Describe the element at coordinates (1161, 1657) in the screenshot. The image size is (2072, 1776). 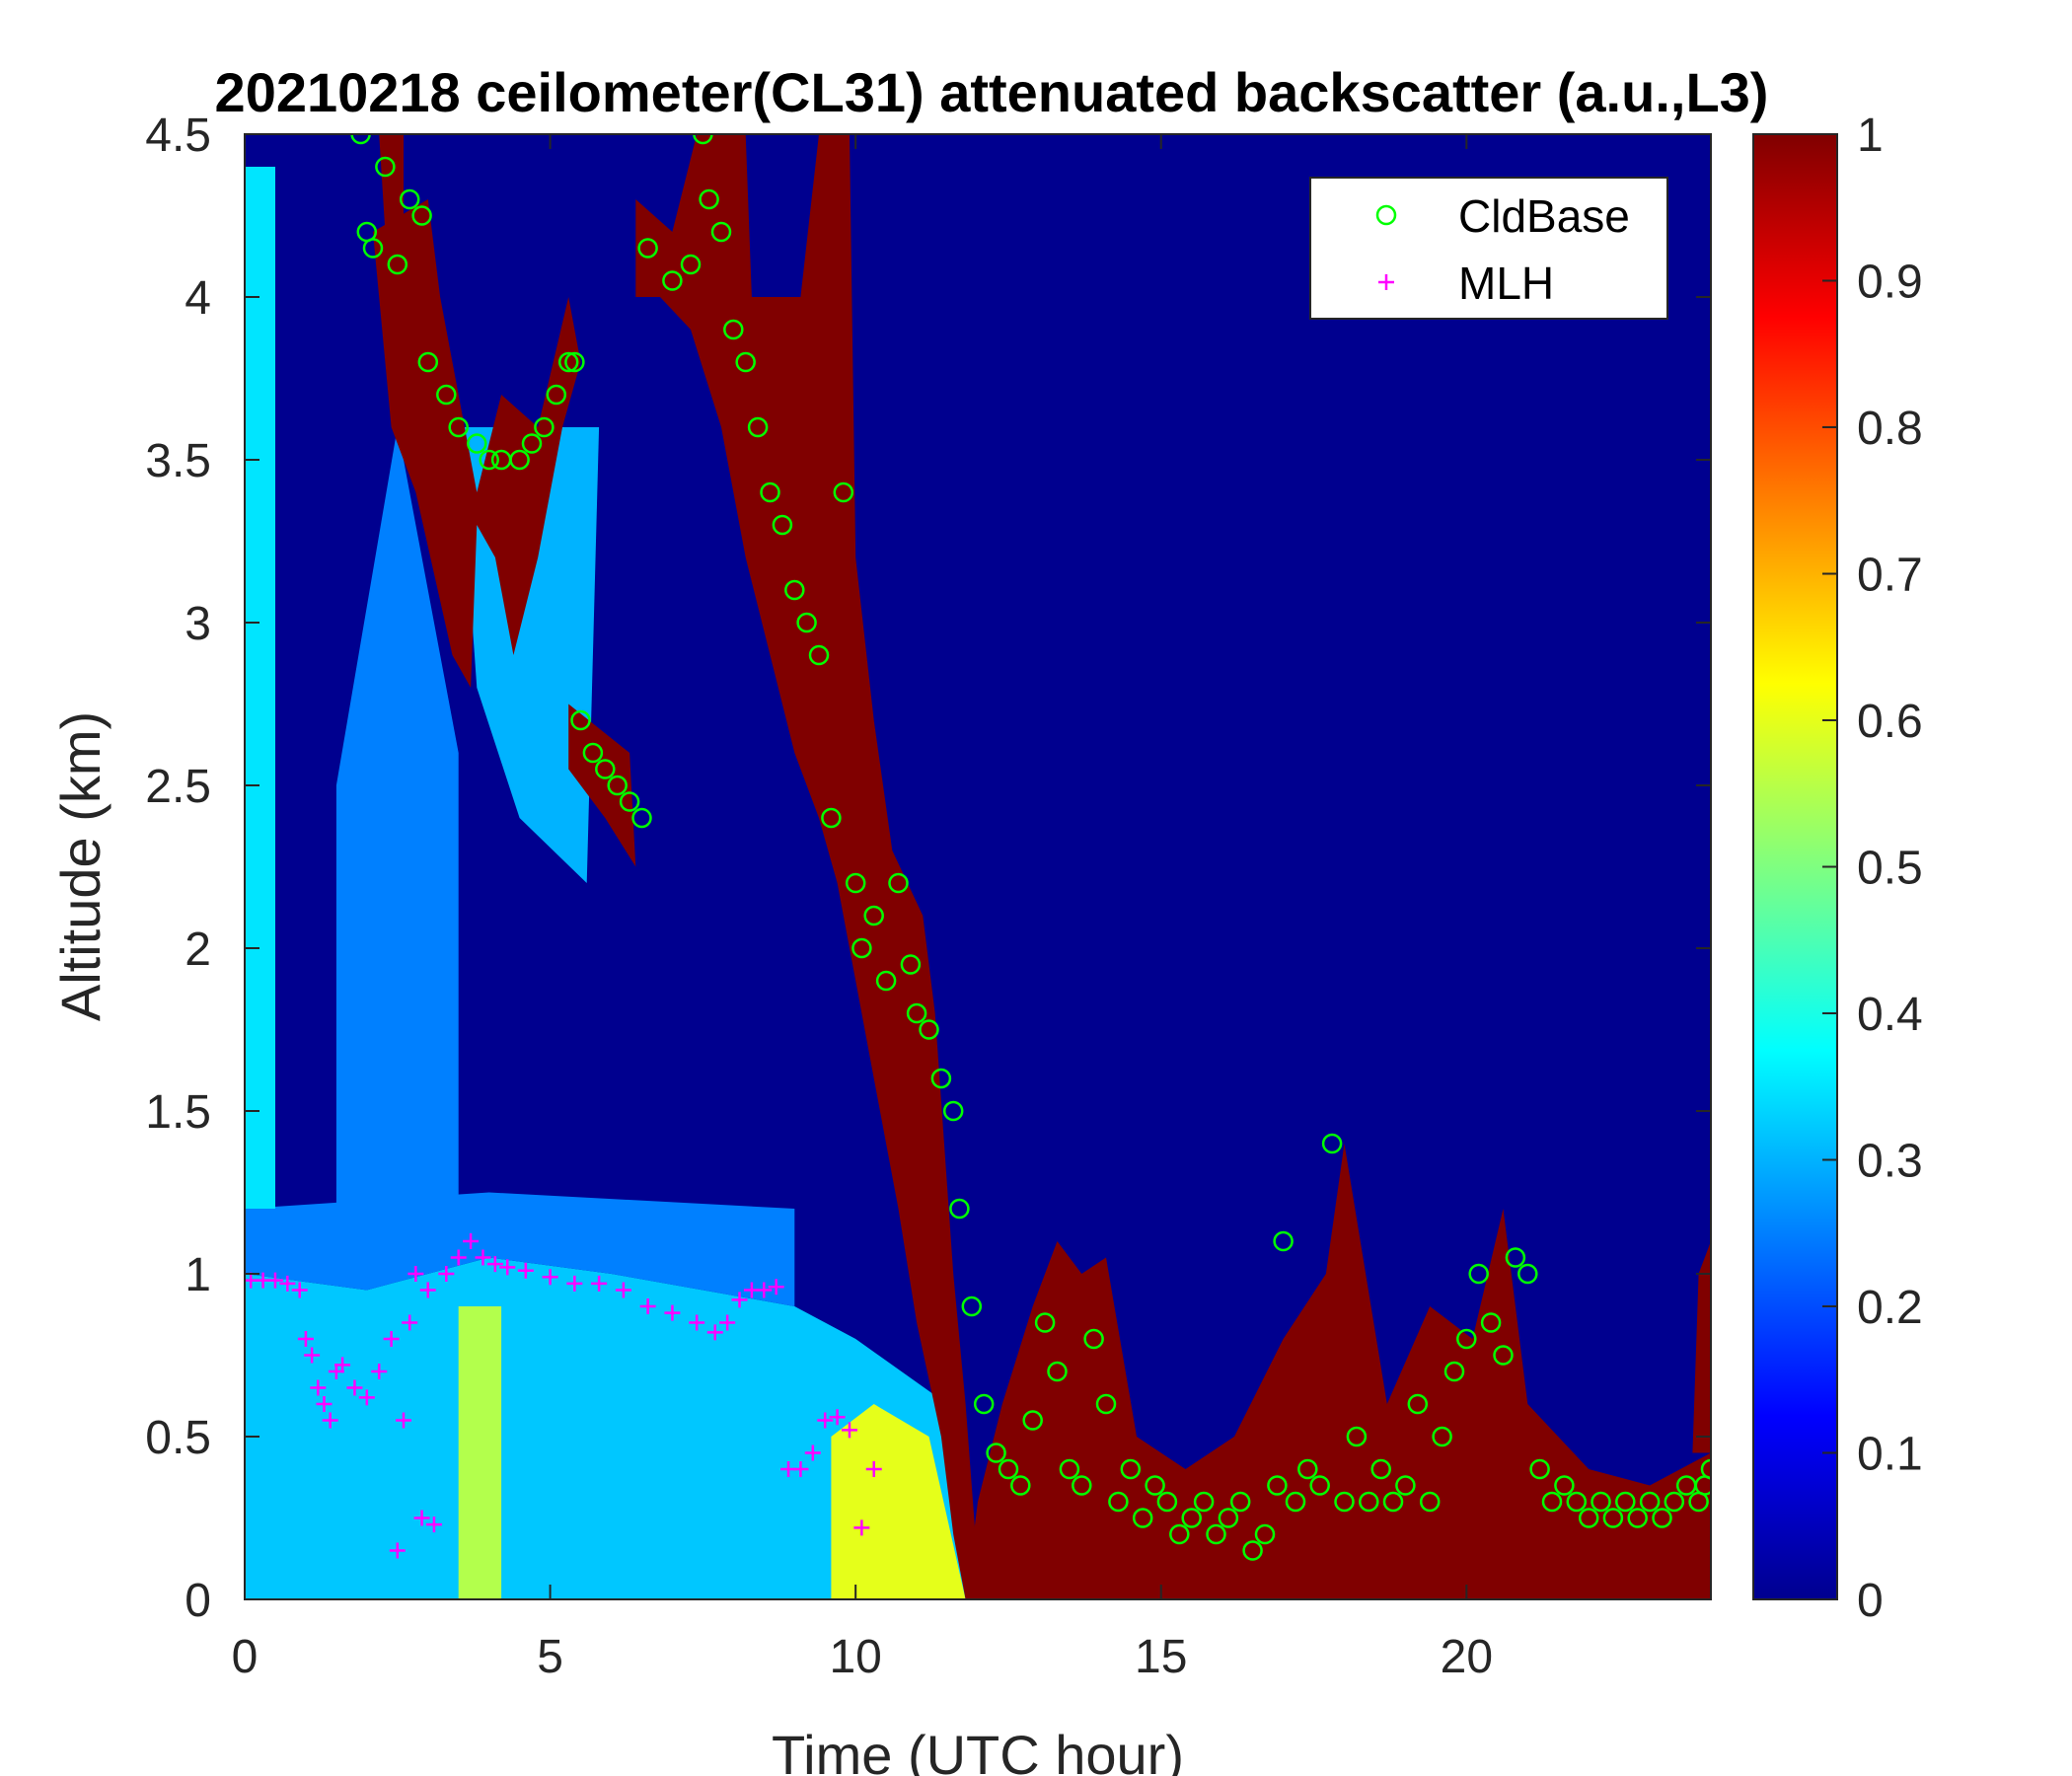
I see `x-tick-label: 15` at that location.